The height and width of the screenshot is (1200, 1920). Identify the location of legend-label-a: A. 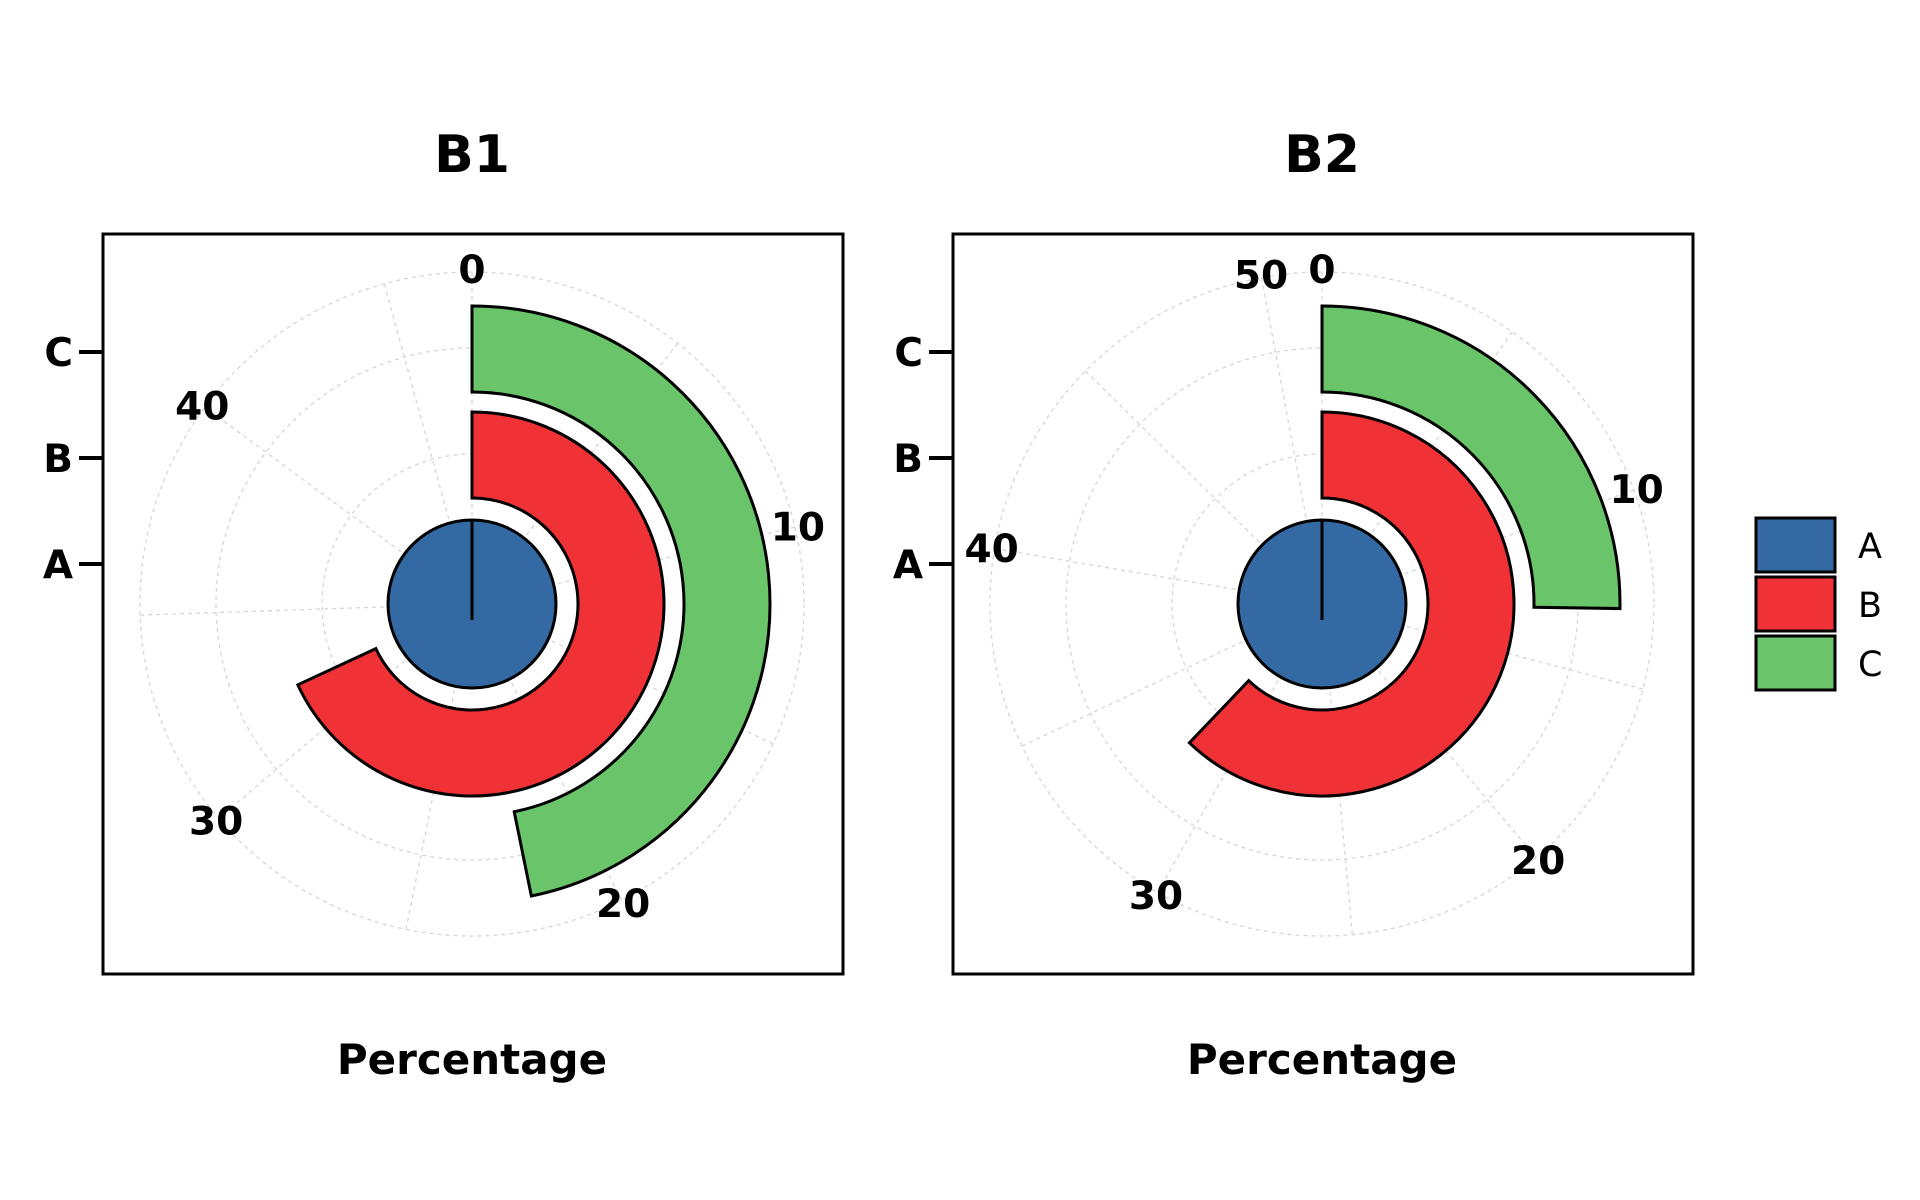
(1870, 547).